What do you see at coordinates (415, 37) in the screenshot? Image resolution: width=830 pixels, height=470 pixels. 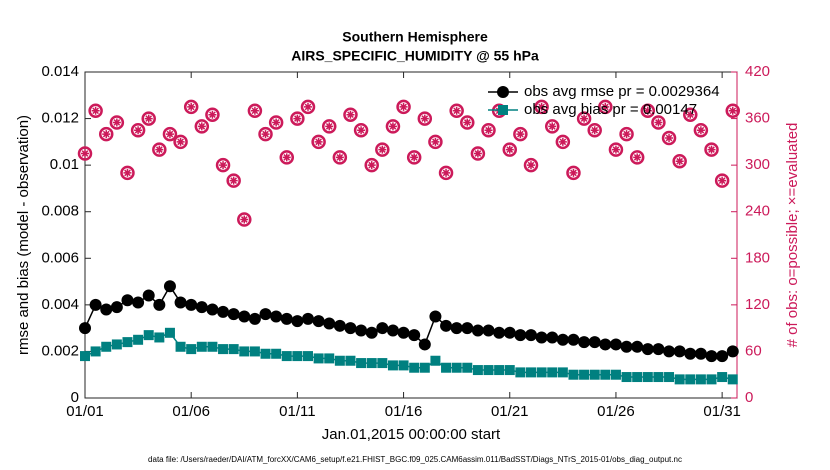 I see `chart-title: Southern Hemisphere` at bounding box center [415, 37].